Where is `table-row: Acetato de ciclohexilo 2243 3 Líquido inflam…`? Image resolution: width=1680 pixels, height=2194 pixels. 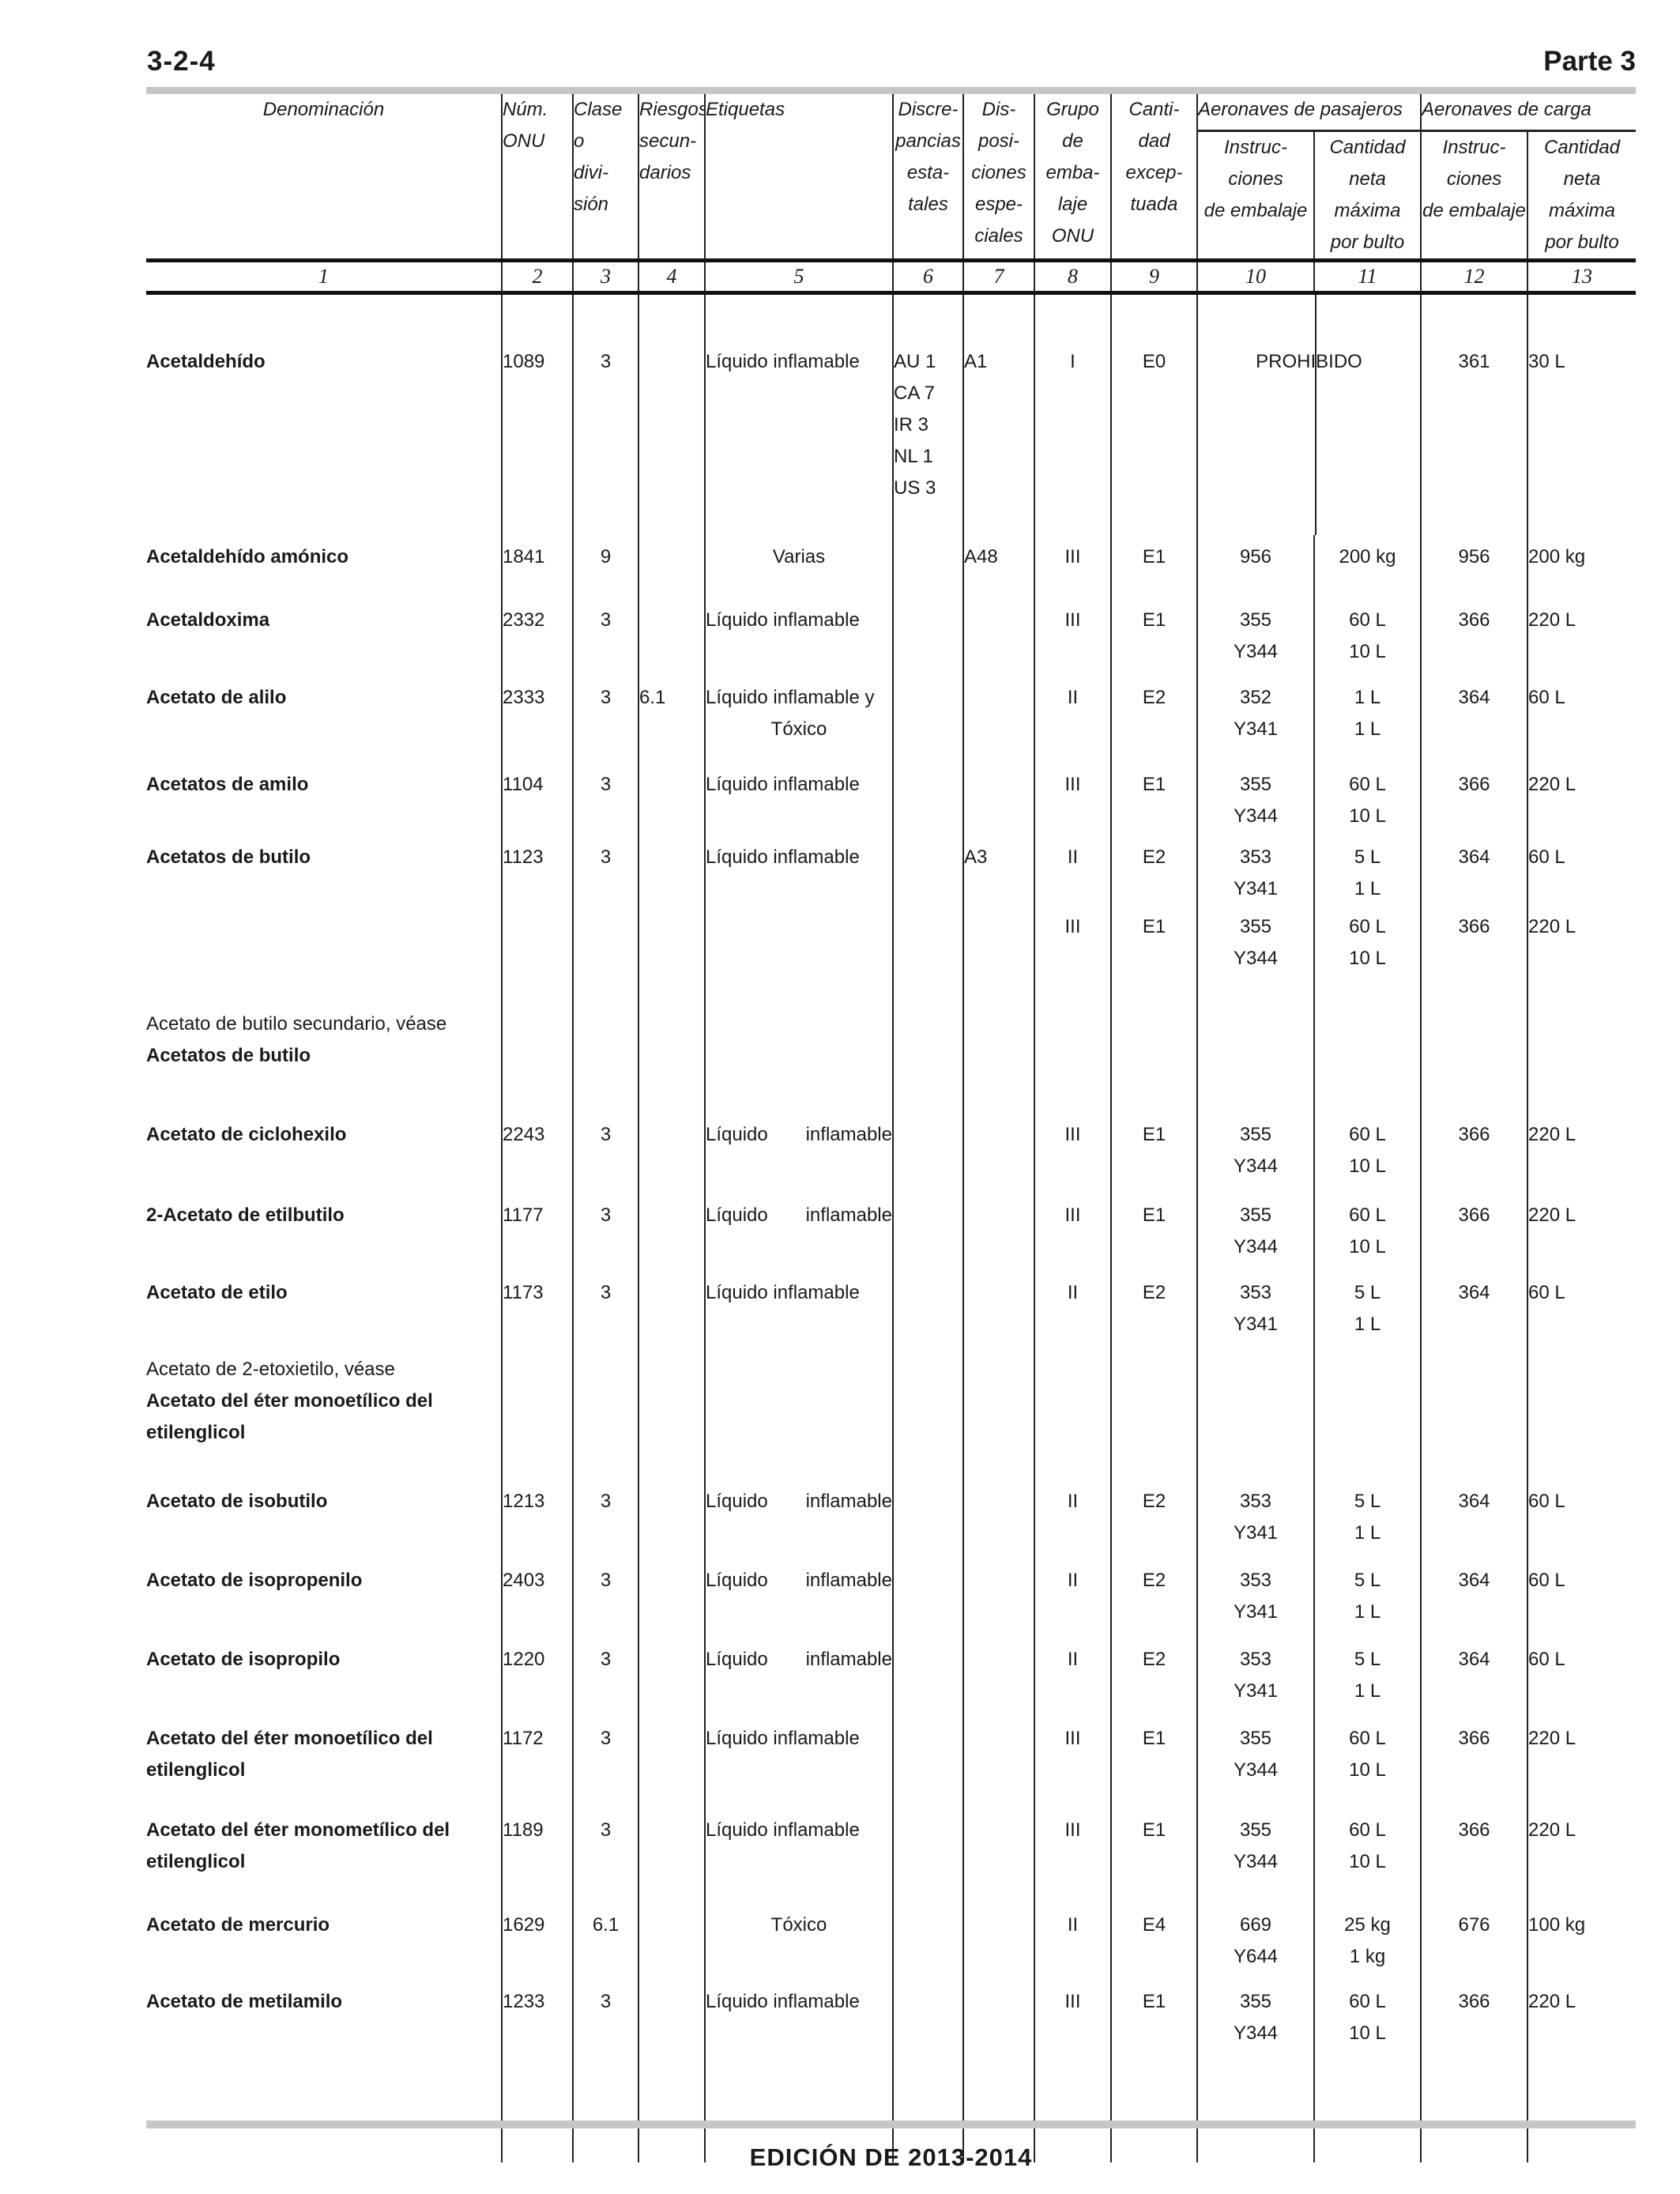 table-row: Acetato de ciclohexilo 2243 3 Líquido inflam… is located at coordinates (891, 1153).